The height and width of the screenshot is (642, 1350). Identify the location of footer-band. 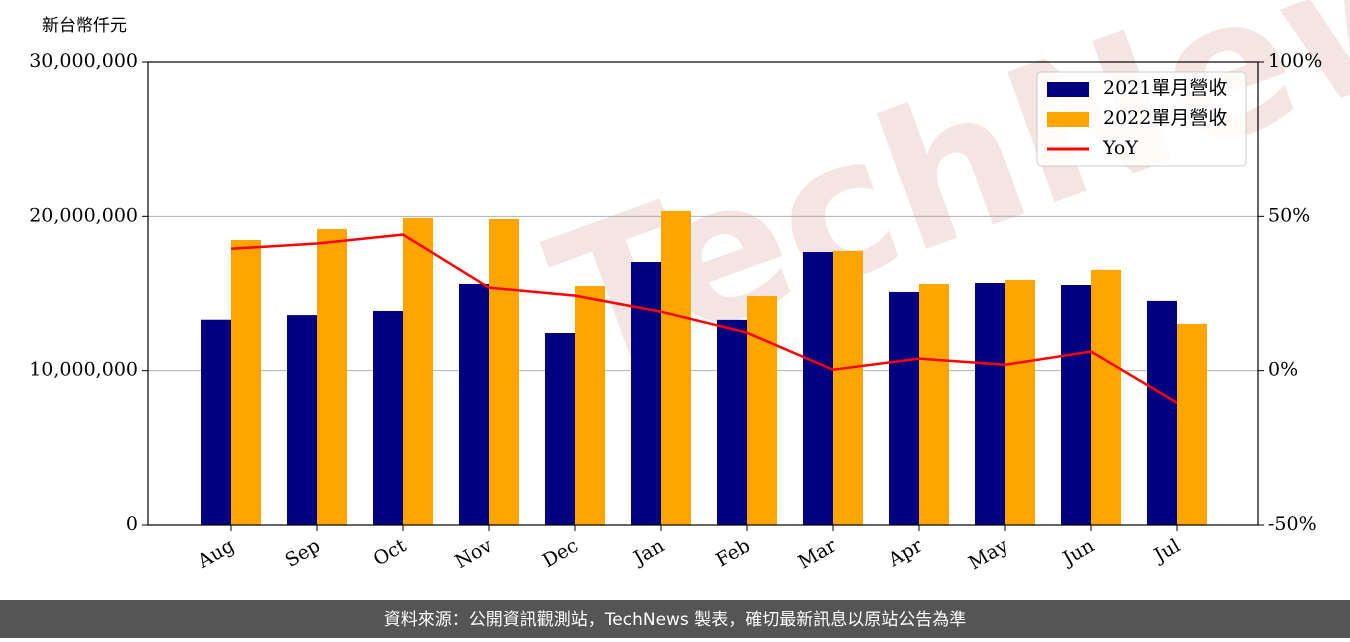
(675, 619).